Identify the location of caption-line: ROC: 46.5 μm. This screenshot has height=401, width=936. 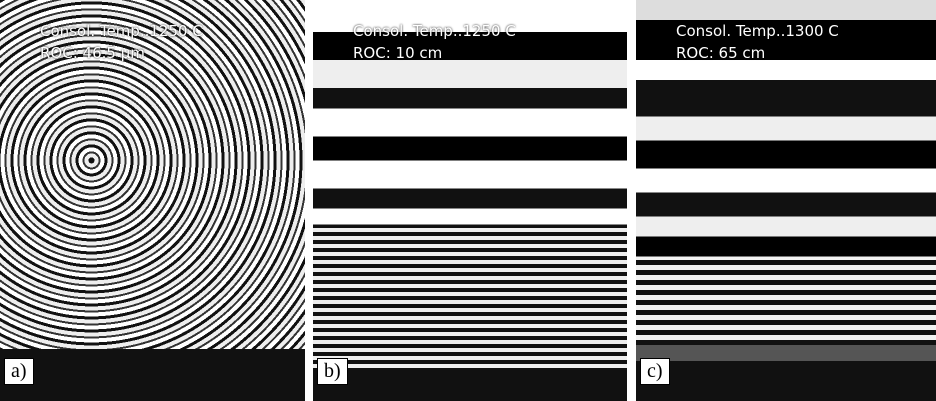
(92, 53).